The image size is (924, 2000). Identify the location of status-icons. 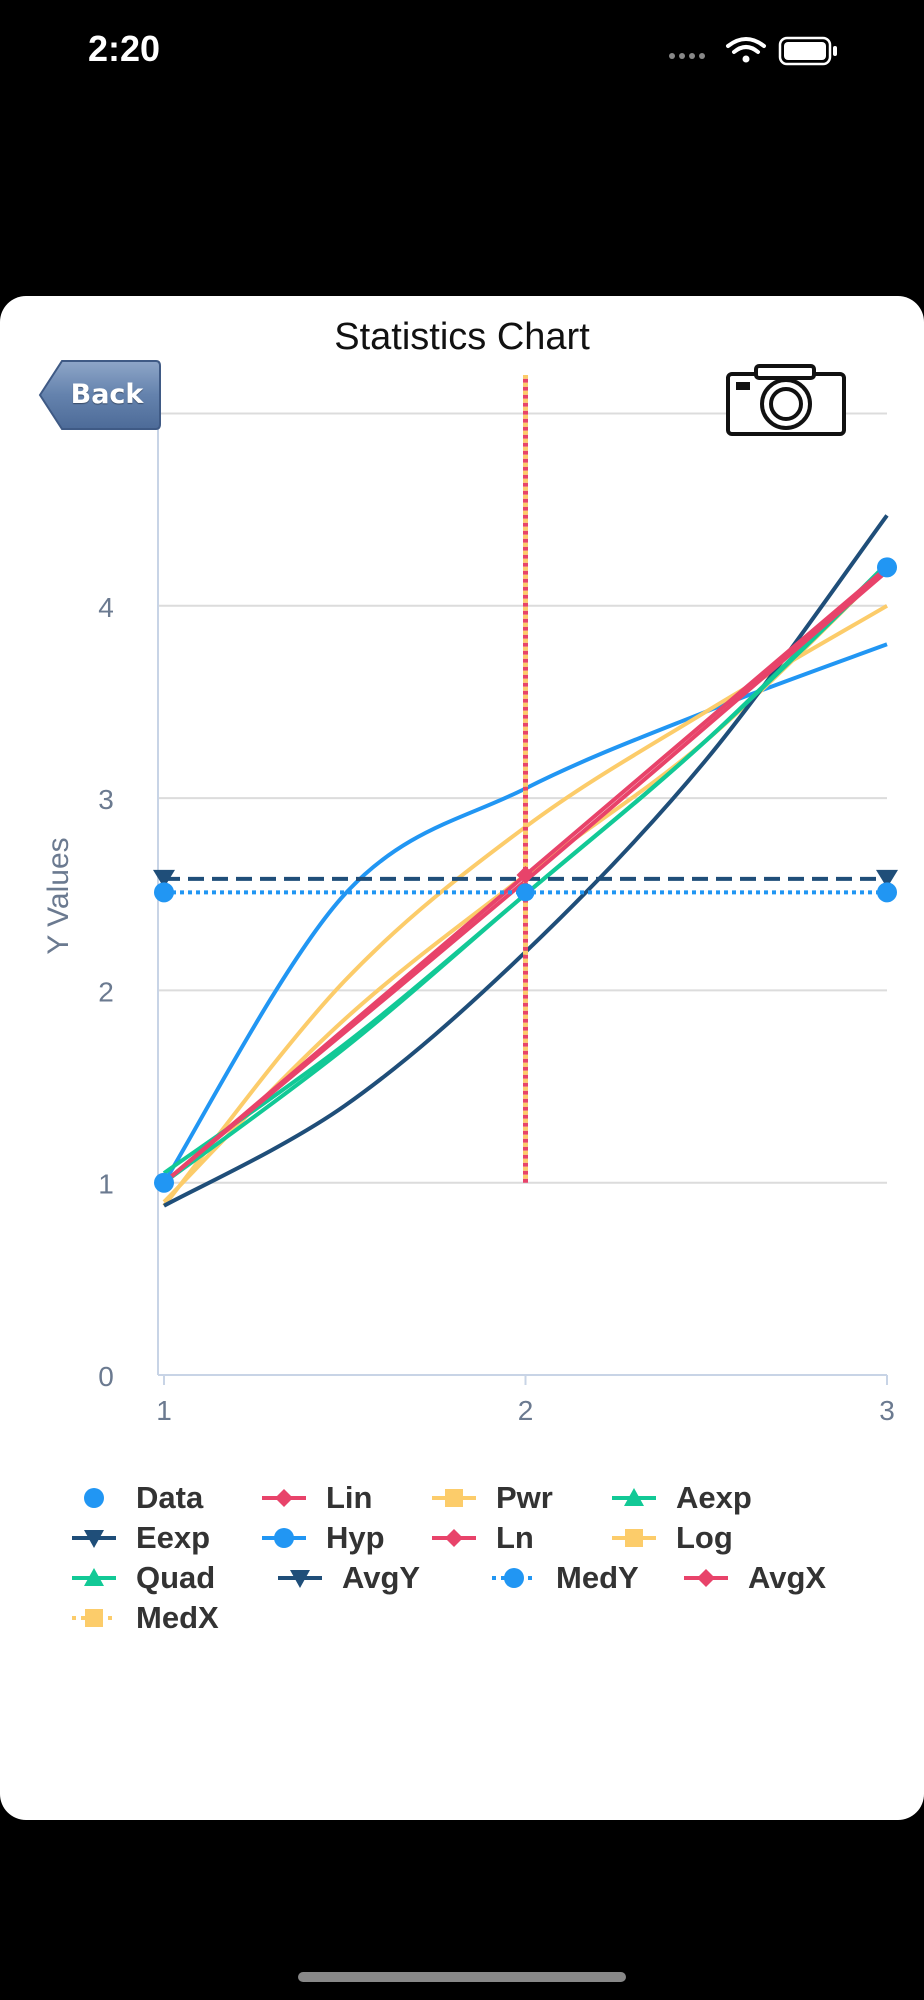
(771, 51).